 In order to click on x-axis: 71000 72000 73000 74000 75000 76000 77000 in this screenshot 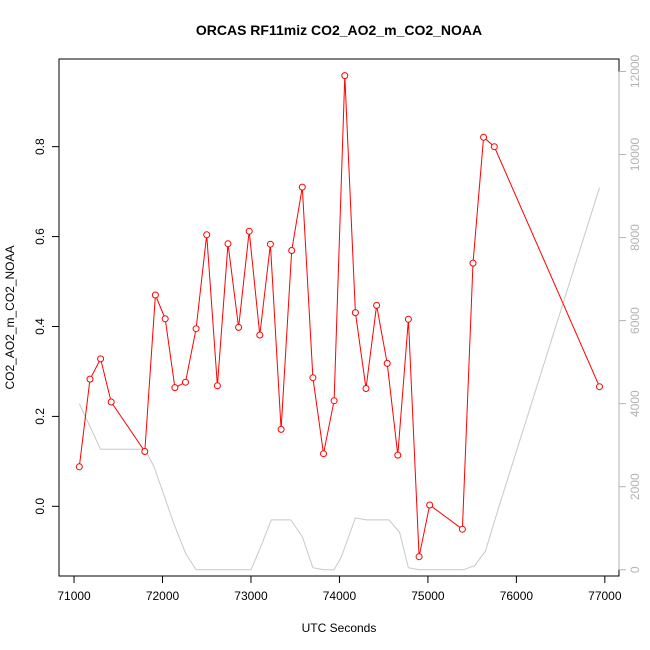, I will do `click(339, 589)`.